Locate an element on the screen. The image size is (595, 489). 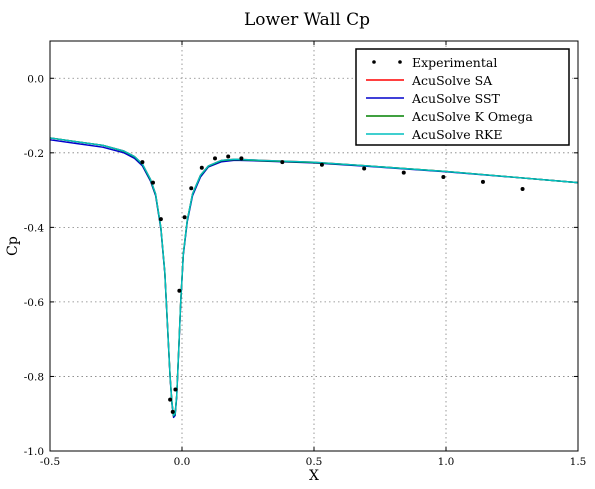
x-tick-label: 1.0 is located at coordinates (446, 462).